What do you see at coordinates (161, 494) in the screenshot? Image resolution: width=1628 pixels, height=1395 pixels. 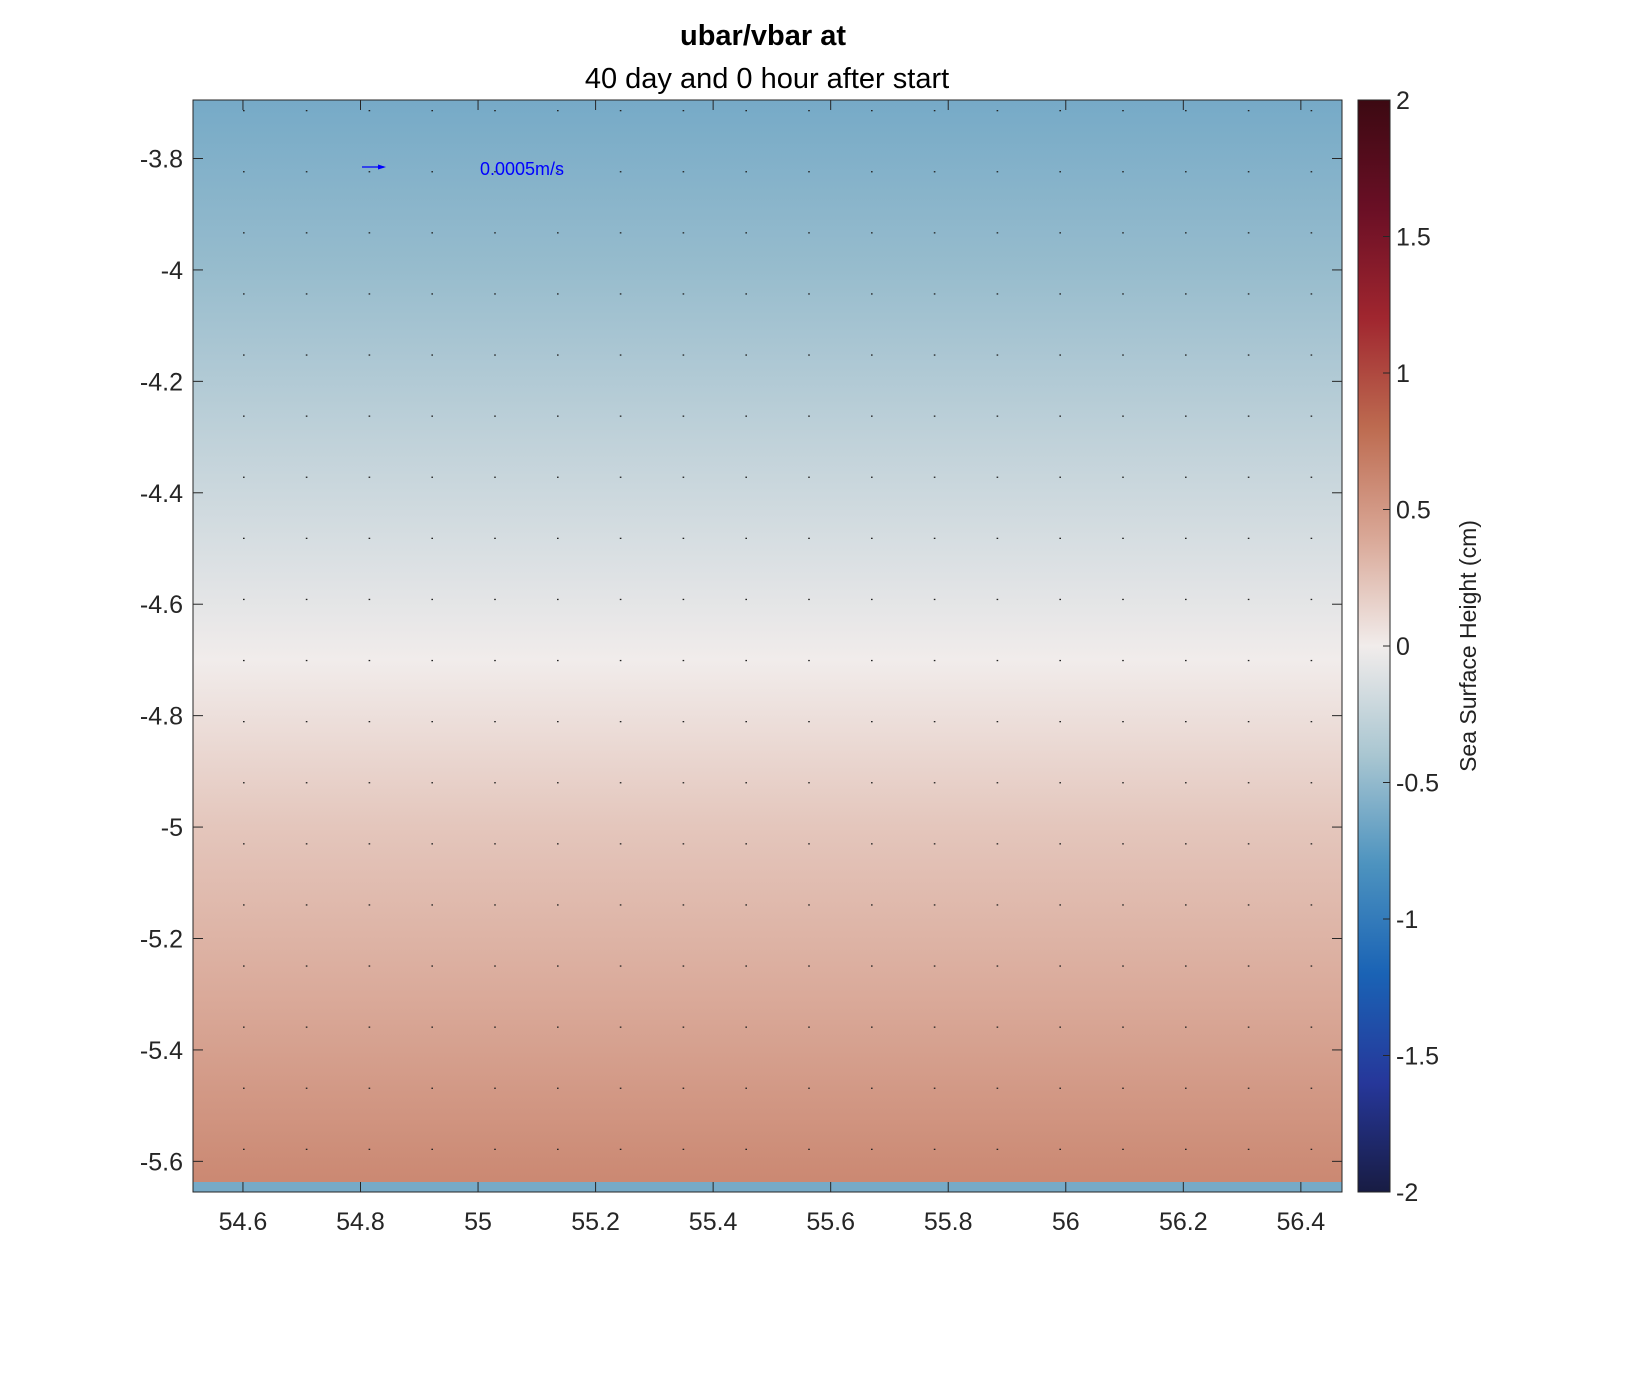 I see `y-tick-label: -4.4` at bounding box center [161, 494].